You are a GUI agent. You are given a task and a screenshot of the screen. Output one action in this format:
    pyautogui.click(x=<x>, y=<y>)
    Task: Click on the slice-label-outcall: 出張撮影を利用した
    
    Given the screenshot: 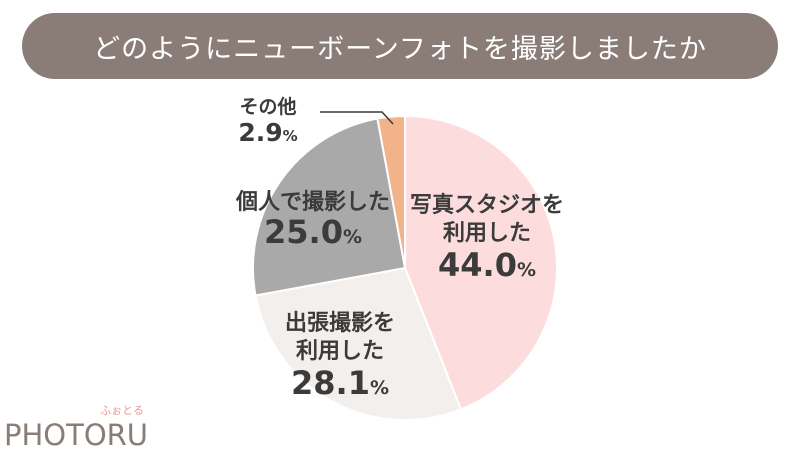 What is the action you would take?
    pyautogui.click(x=340, y=337)
    